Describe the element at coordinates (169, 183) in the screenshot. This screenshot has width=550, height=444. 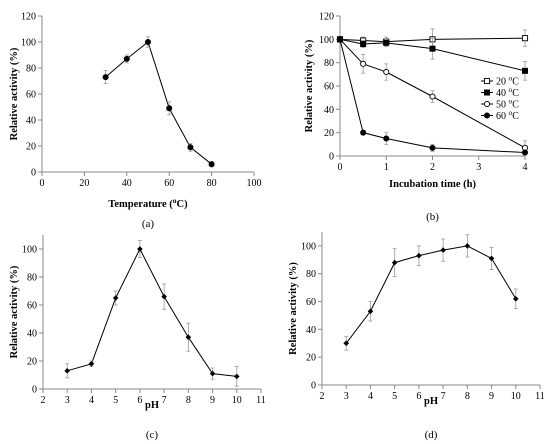
I see `x-tick-label: 60` at that location.